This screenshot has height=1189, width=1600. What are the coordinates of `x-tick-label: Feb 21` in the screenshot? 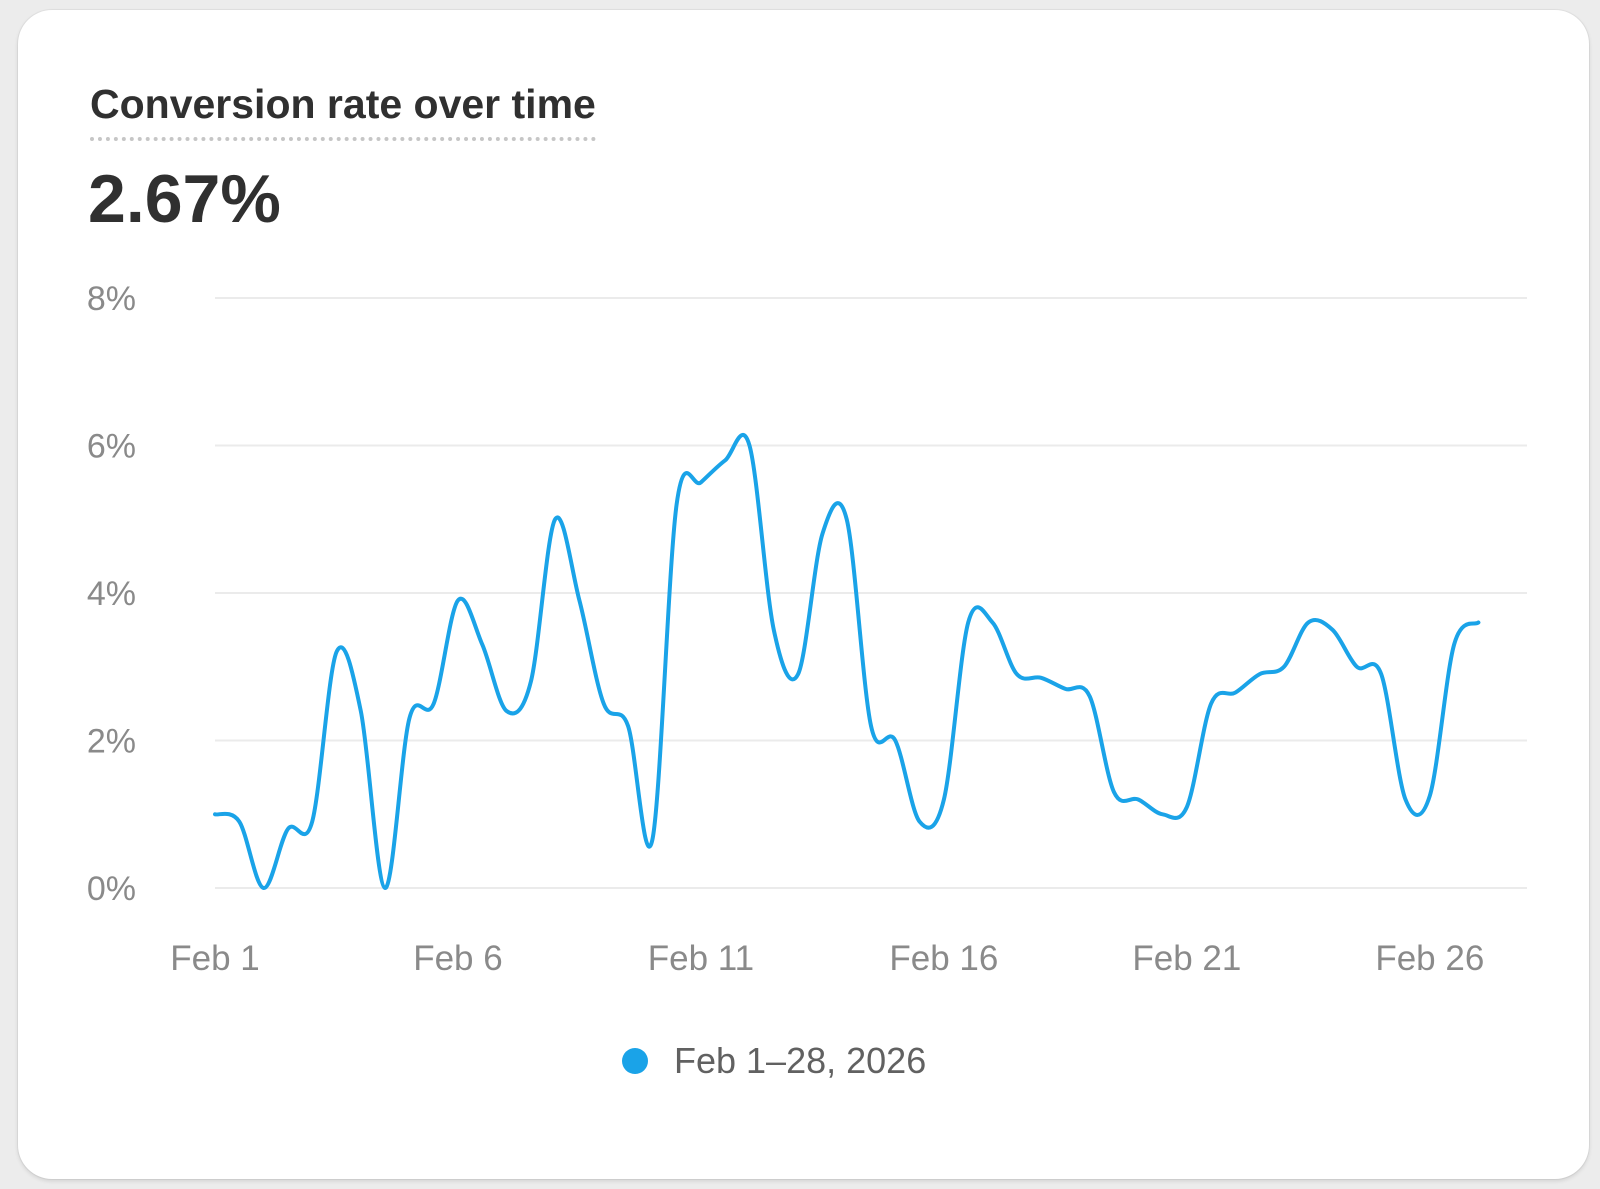 It's located at (1186, 958).